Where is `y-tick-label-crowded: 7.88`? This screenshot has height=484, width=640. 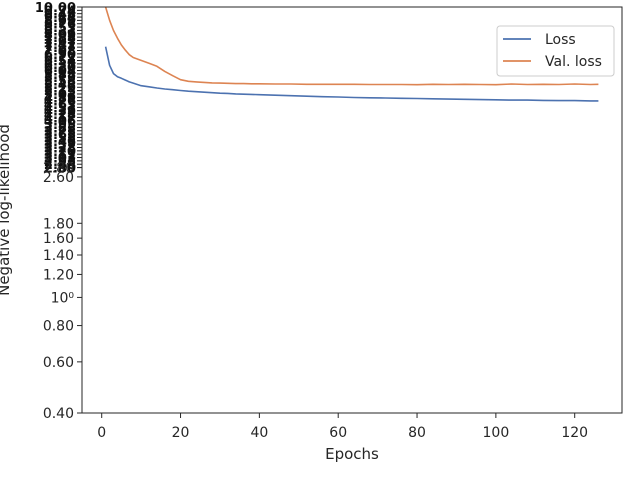
y-tick-label-crowded: 7.88 is located at coordinates (60, 38).